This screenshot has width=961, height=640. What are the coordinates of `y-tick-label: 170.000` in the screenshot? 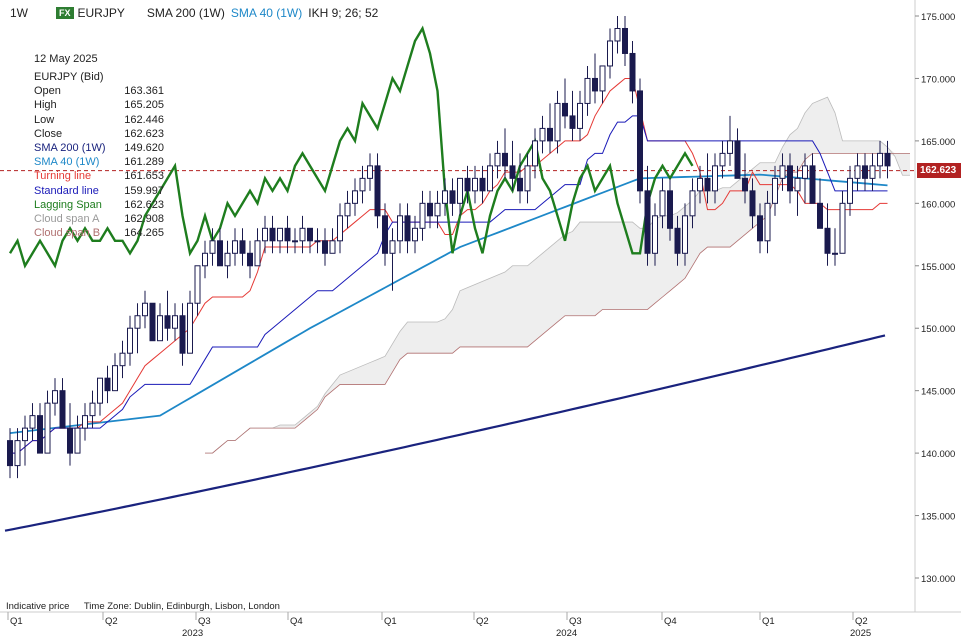 It's located at (938, 79).